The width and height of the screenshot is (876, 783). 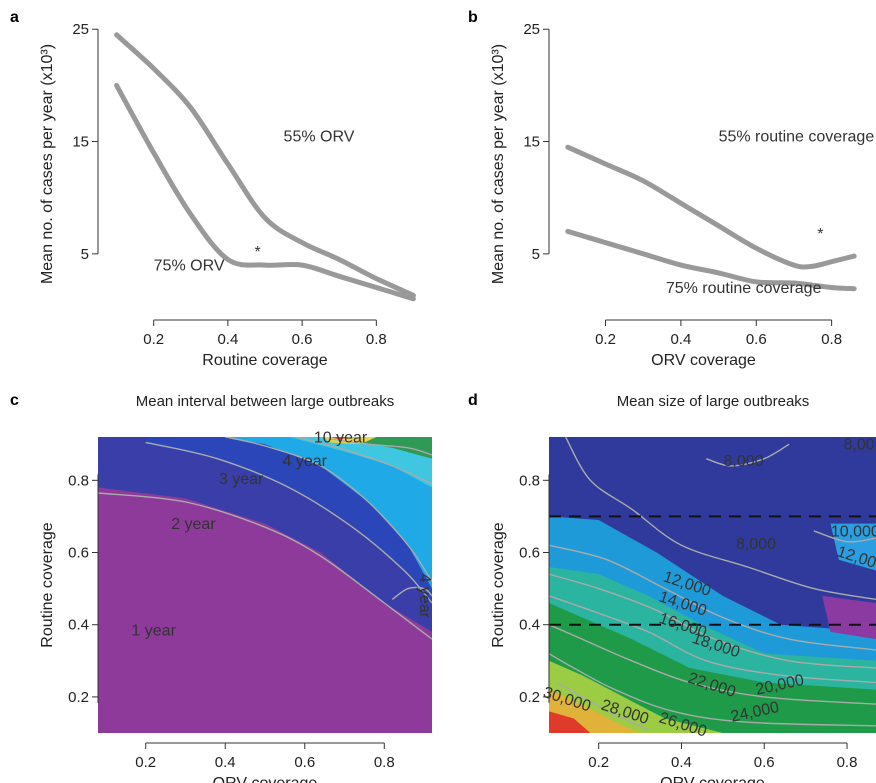 I want to click on b-y-tick-label: 15, so click(x=531, y=142).